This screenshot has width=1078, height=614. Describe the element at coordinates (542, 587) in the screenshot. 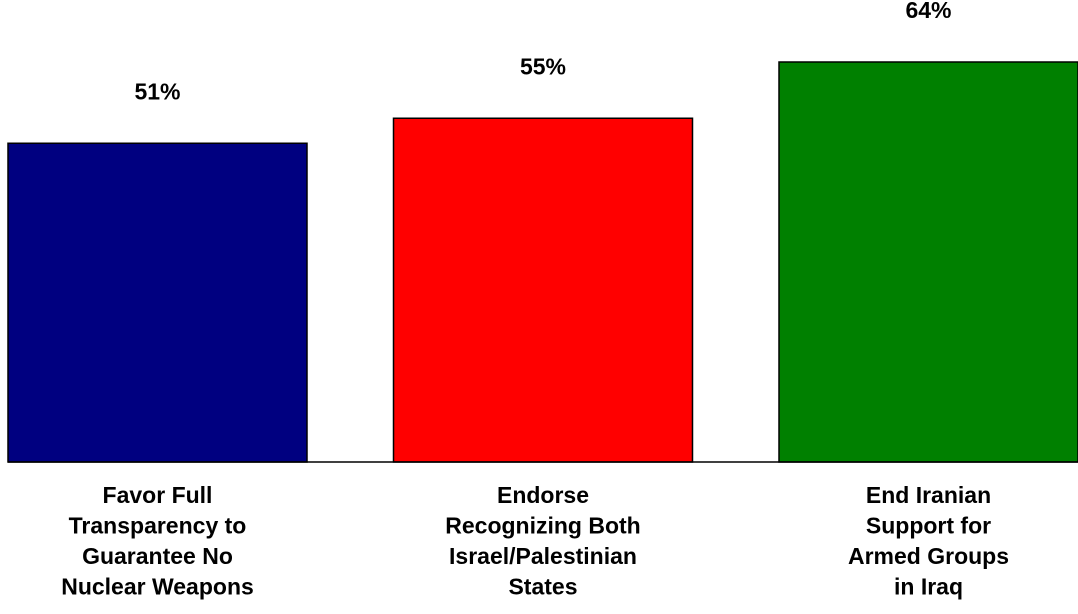

I see `category-label-2-line-4: States` at that location.